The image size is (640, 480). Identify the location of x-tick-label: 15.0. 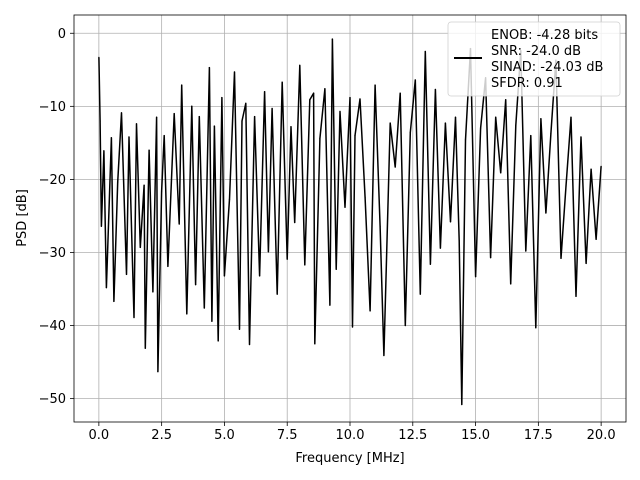
(475, 435).